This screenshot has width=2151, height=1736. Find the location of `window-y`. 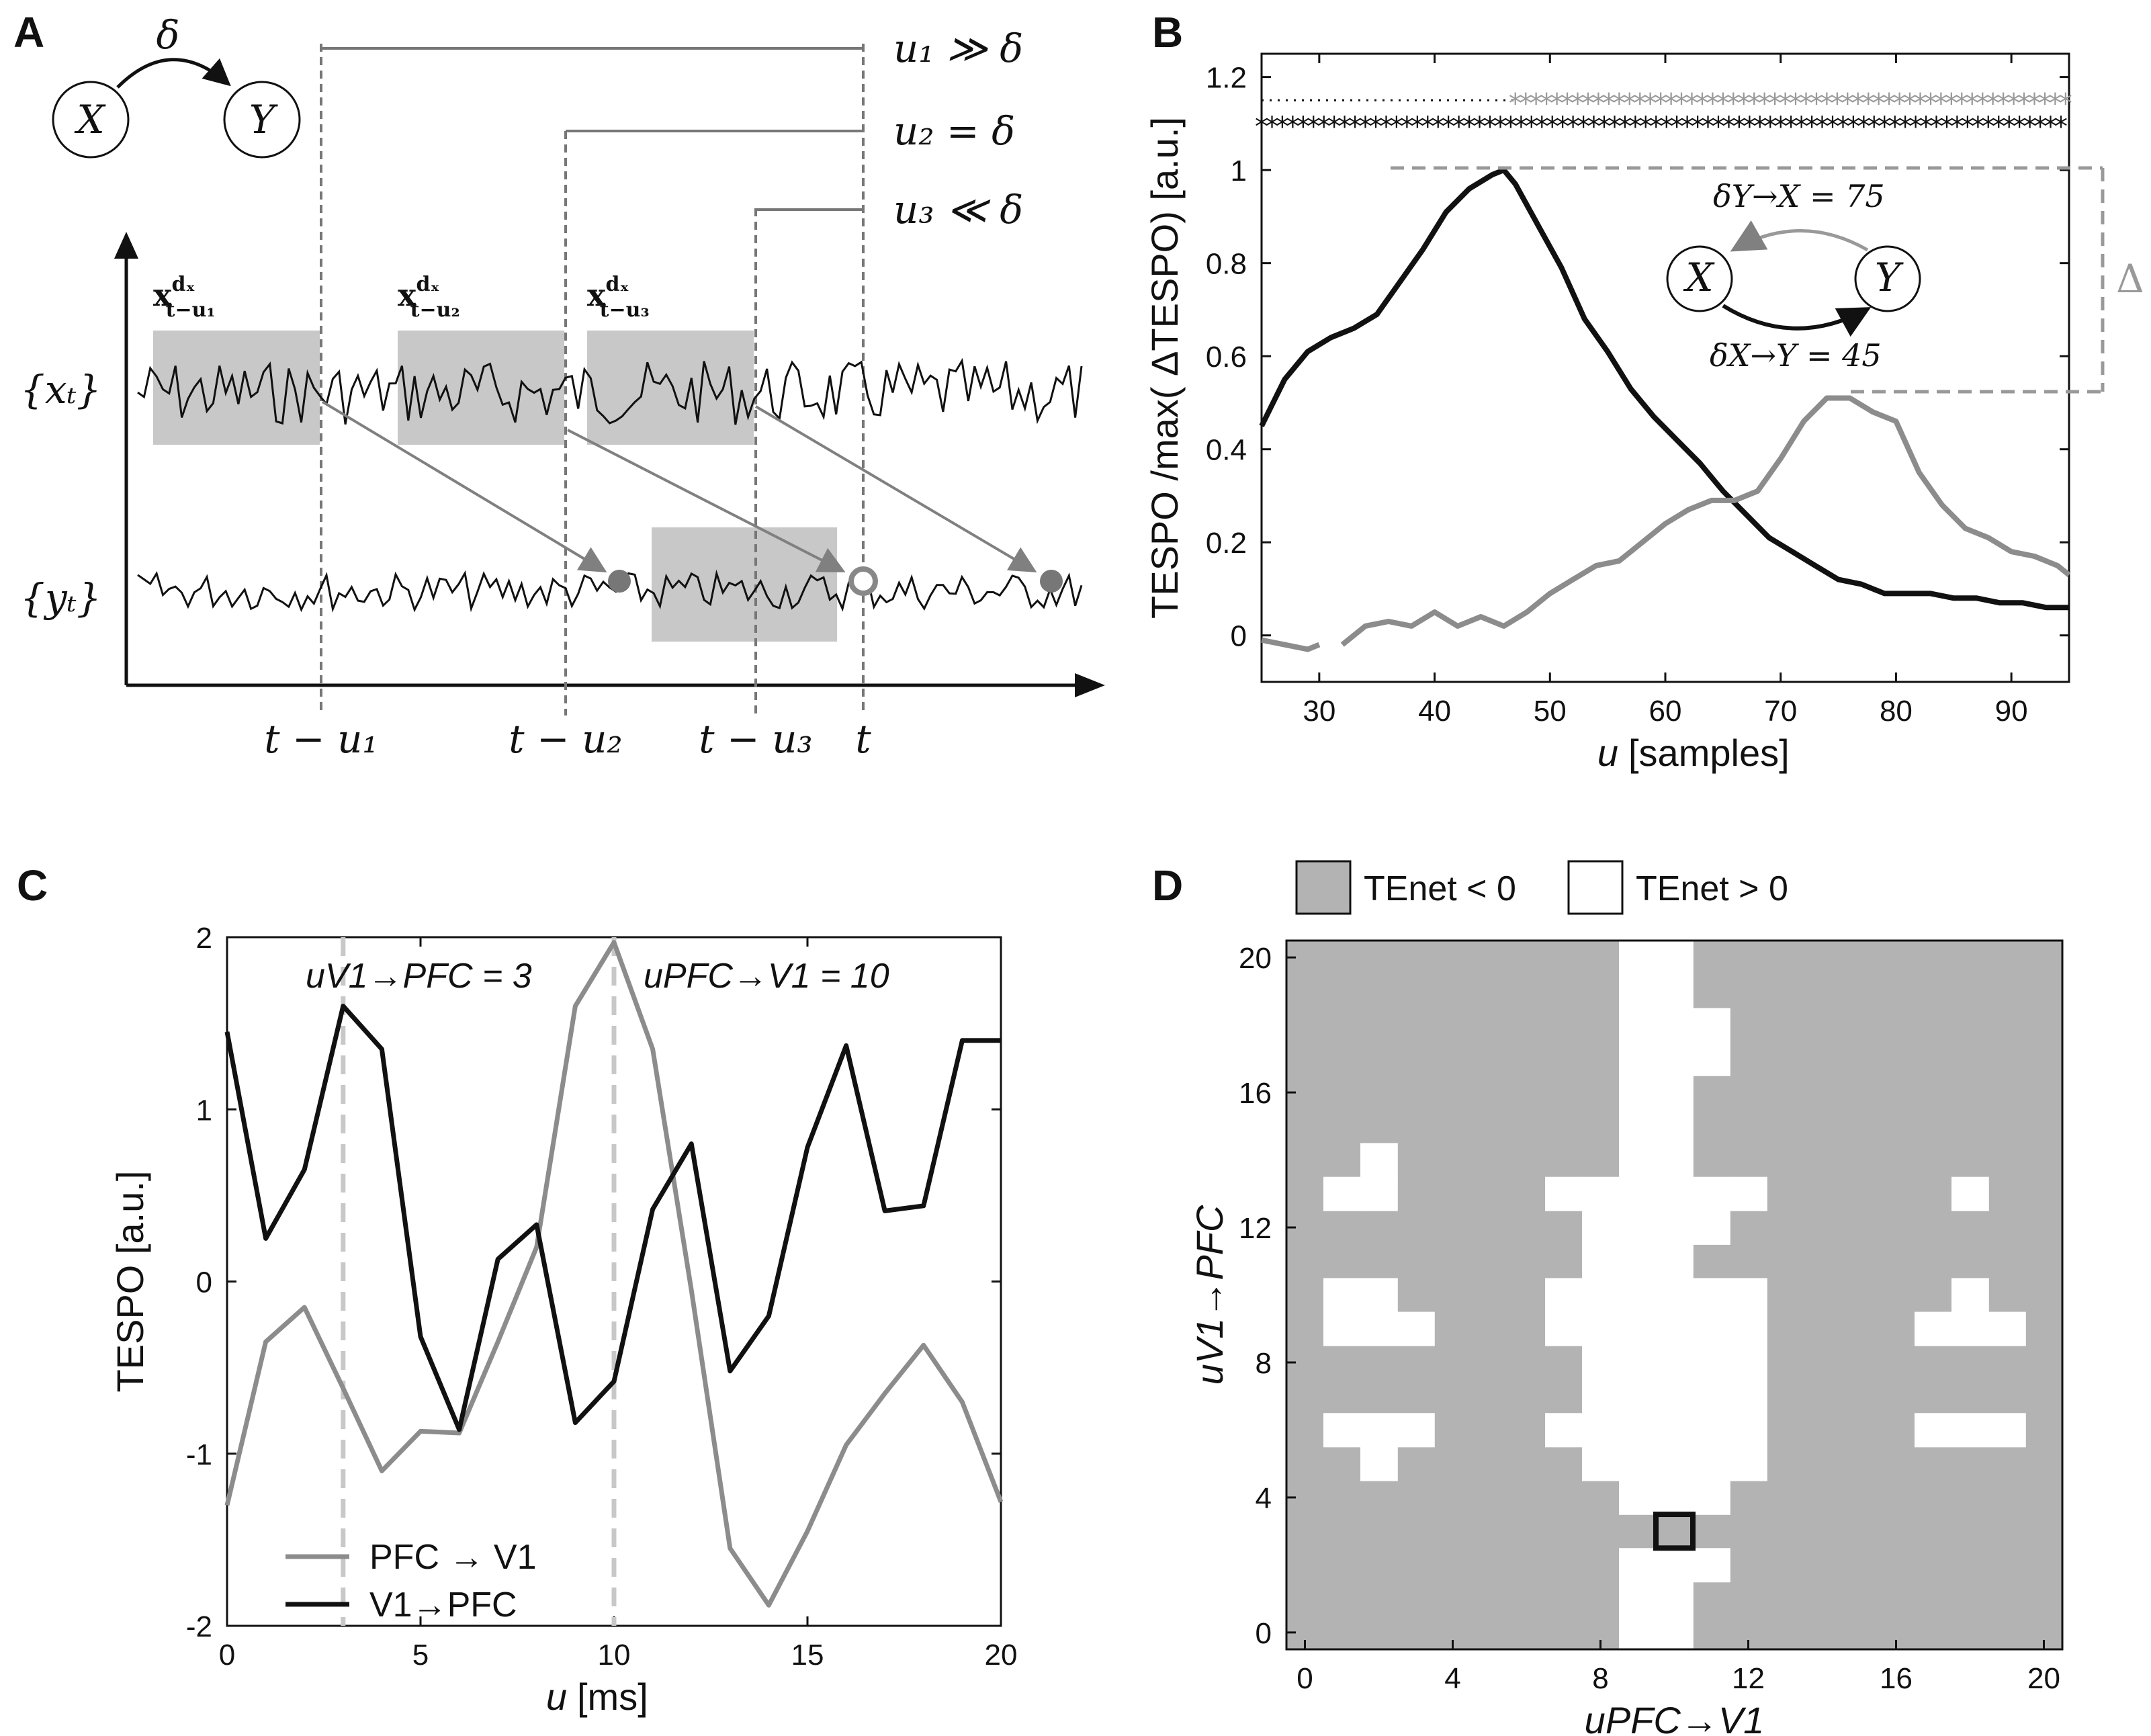

window-y is located at coordinates (744, 584).